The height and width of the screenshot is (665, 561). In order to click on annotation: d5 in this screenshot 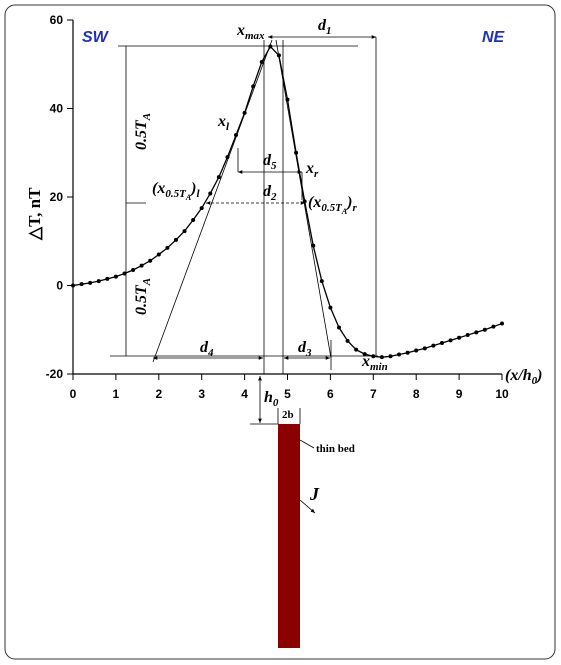, I will do `click(270, 162)`.